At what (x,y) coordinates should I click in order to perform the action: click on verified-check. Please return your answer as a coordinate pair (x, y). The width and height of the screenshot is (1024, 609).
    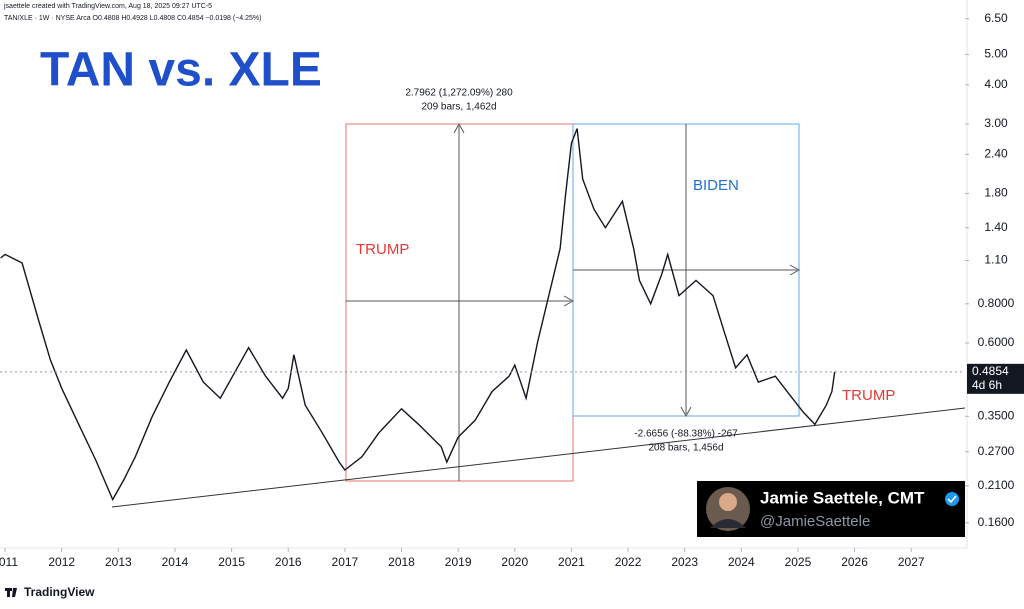
    Looking at the image, I should click on (952, 499).